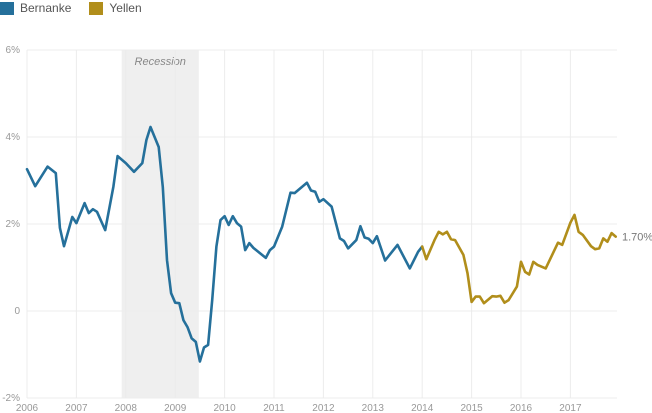 The width and height of the screenshot is (652, 413). Describe the element at coordinates (46, 8) in the screenshot. I see `legend-label-bernanke: Bernanke` at that location.